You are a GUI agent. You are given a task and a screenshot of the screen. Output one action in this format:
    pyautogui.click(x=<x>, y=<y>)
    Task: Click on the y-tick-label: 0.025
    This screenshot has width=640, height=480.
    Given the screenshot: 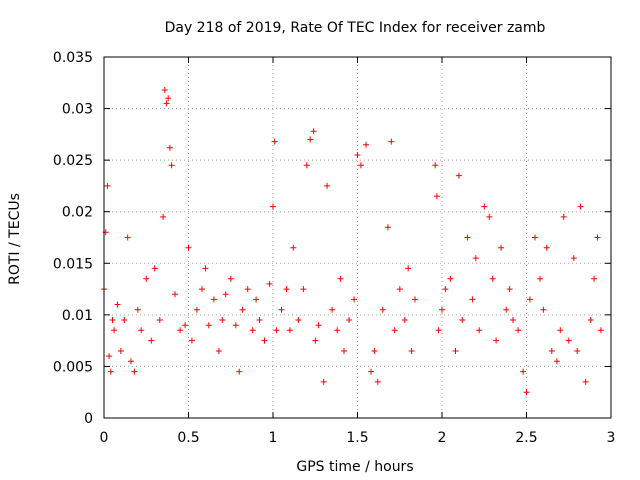 What is the action you would take?
    pyautogui.click(x=73, y=161)
    